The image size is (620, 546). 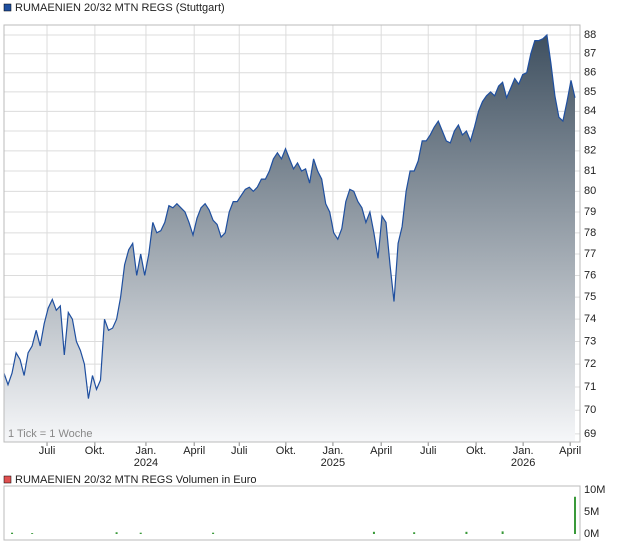 What do you see at coordinates (591, 534) in the screenshot?
I see `y-tick-label: 0M` at bounding box center [591, 534].